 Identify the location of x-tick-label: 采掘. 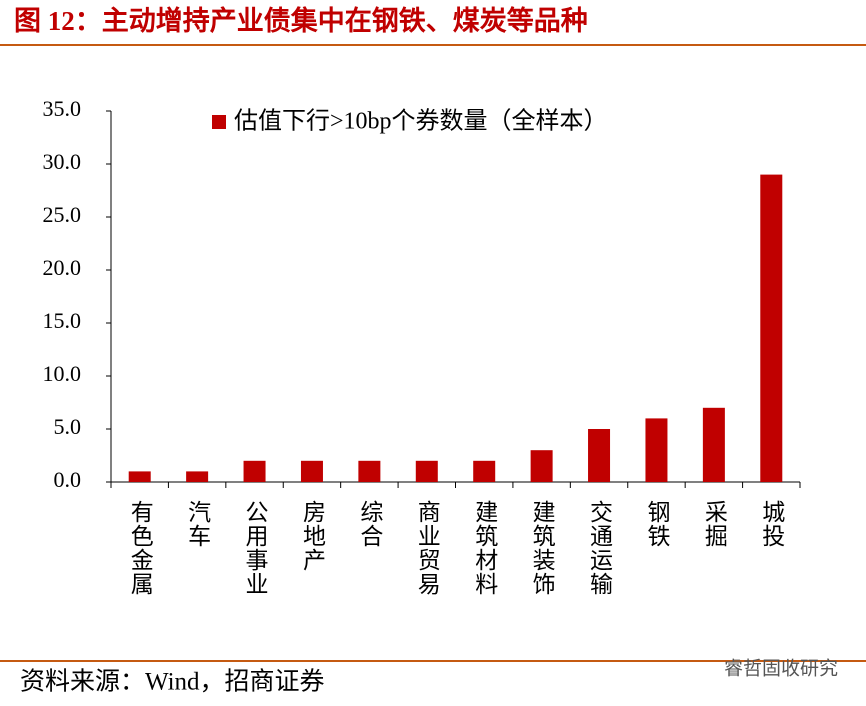
(714, 524).